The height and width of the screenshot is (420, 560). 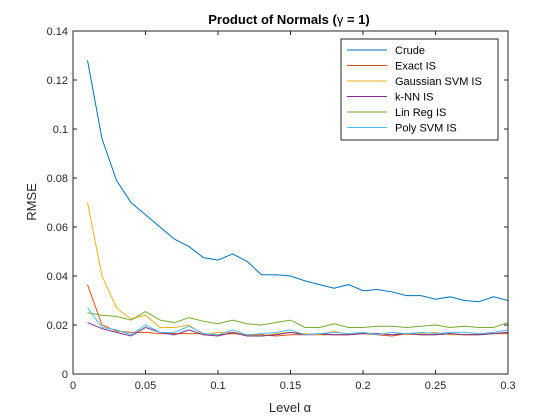 What do you see at coordinates (290, 386) in the screenshot?
I see `x-tick-label: 0.15` at bounding box center [290, 386].